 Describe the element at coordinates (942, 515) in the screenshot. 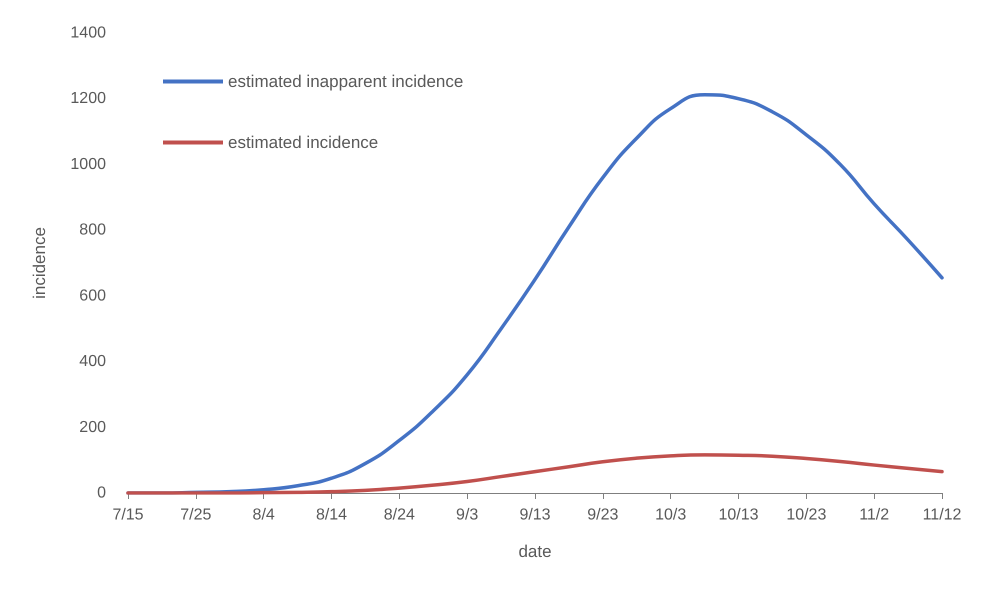

I see `x-tick-label: 11/12` at that location.